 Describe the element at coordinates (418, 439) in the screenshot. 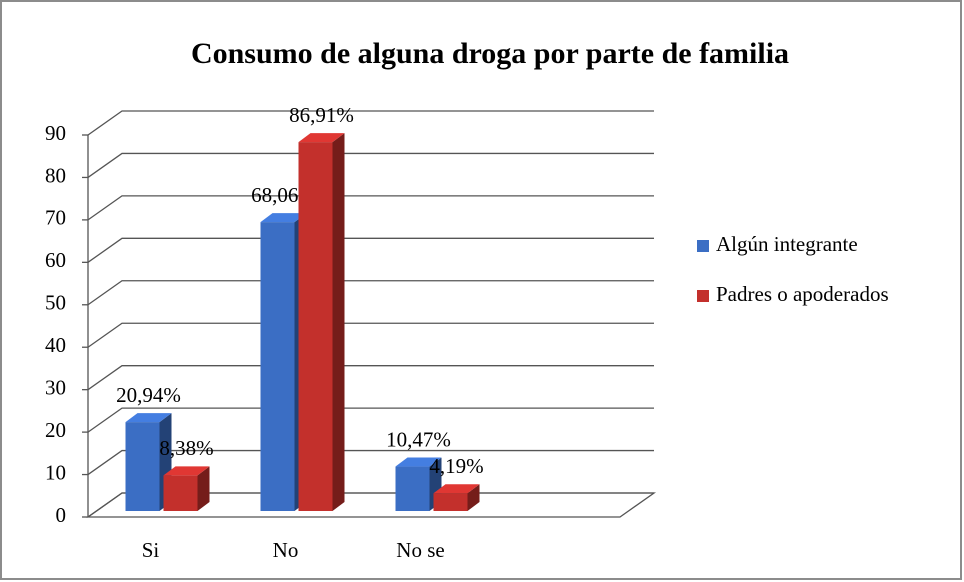

I see `value-label: 10,47%` at that location.